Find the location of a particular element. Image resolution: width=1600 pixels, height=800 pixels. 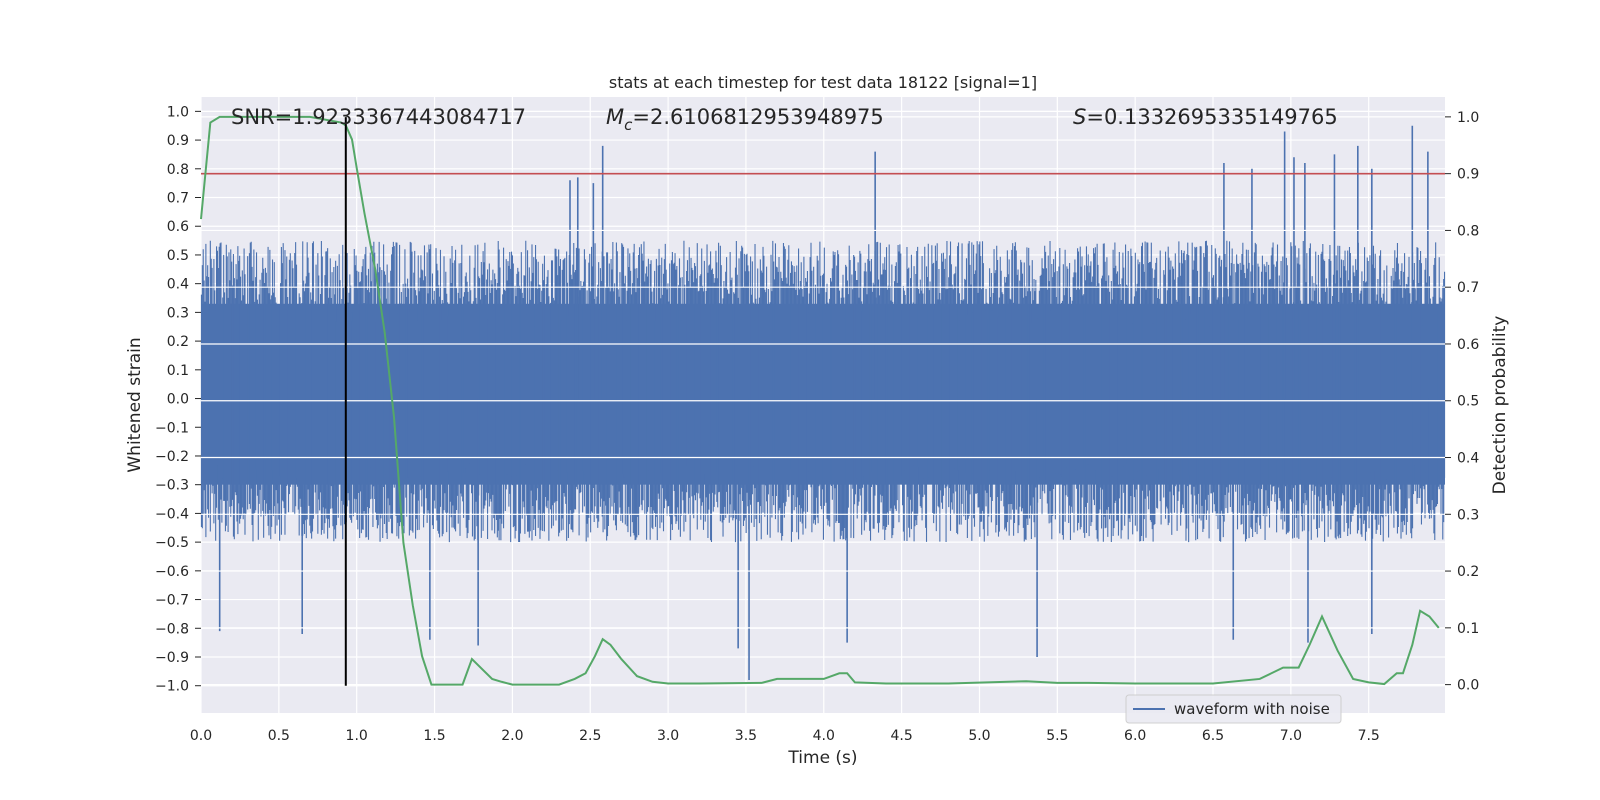

y2-tick-label: 0.4 is located at coordinates (1468, 459).